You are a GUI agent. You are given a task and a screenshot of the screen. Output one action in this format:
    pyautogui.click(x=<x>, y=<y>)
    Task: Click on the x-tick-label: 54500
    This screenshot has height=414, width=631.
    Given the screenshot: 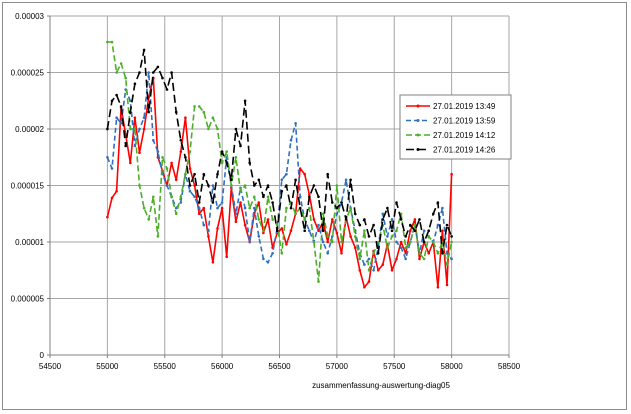 What is the action you would take?
    pyautogui.click(x=50, y=366)
    